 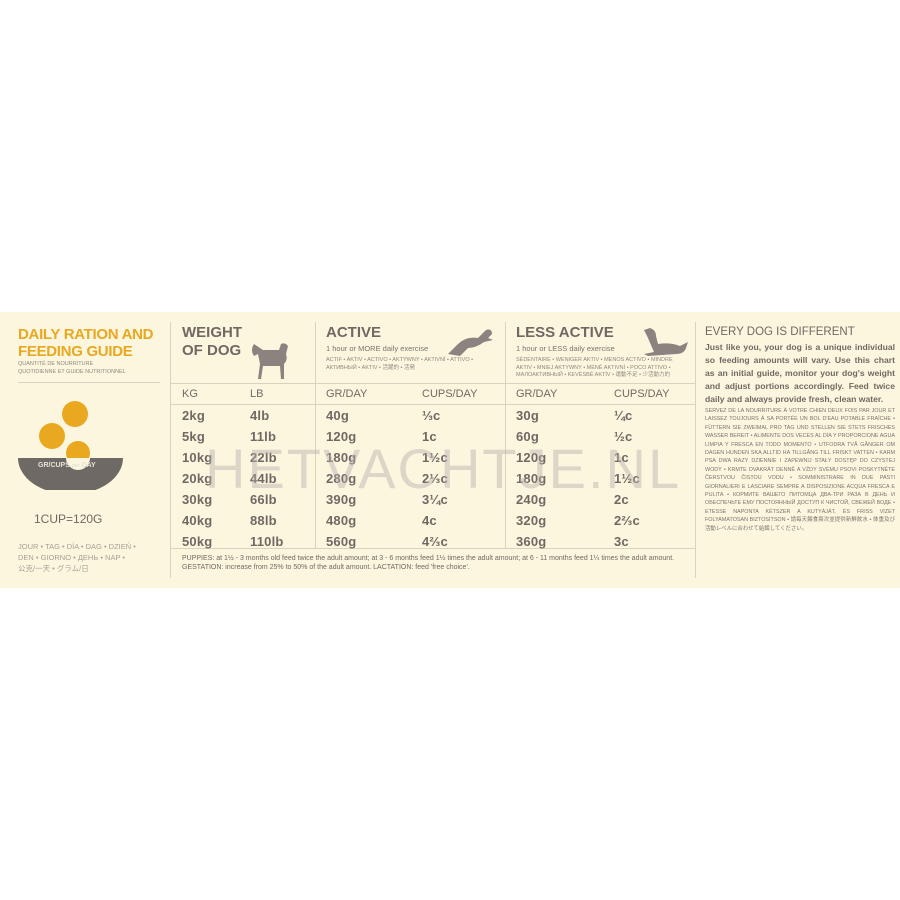 I want to click on table-cell: 11lb, so click(x=263, y=436).